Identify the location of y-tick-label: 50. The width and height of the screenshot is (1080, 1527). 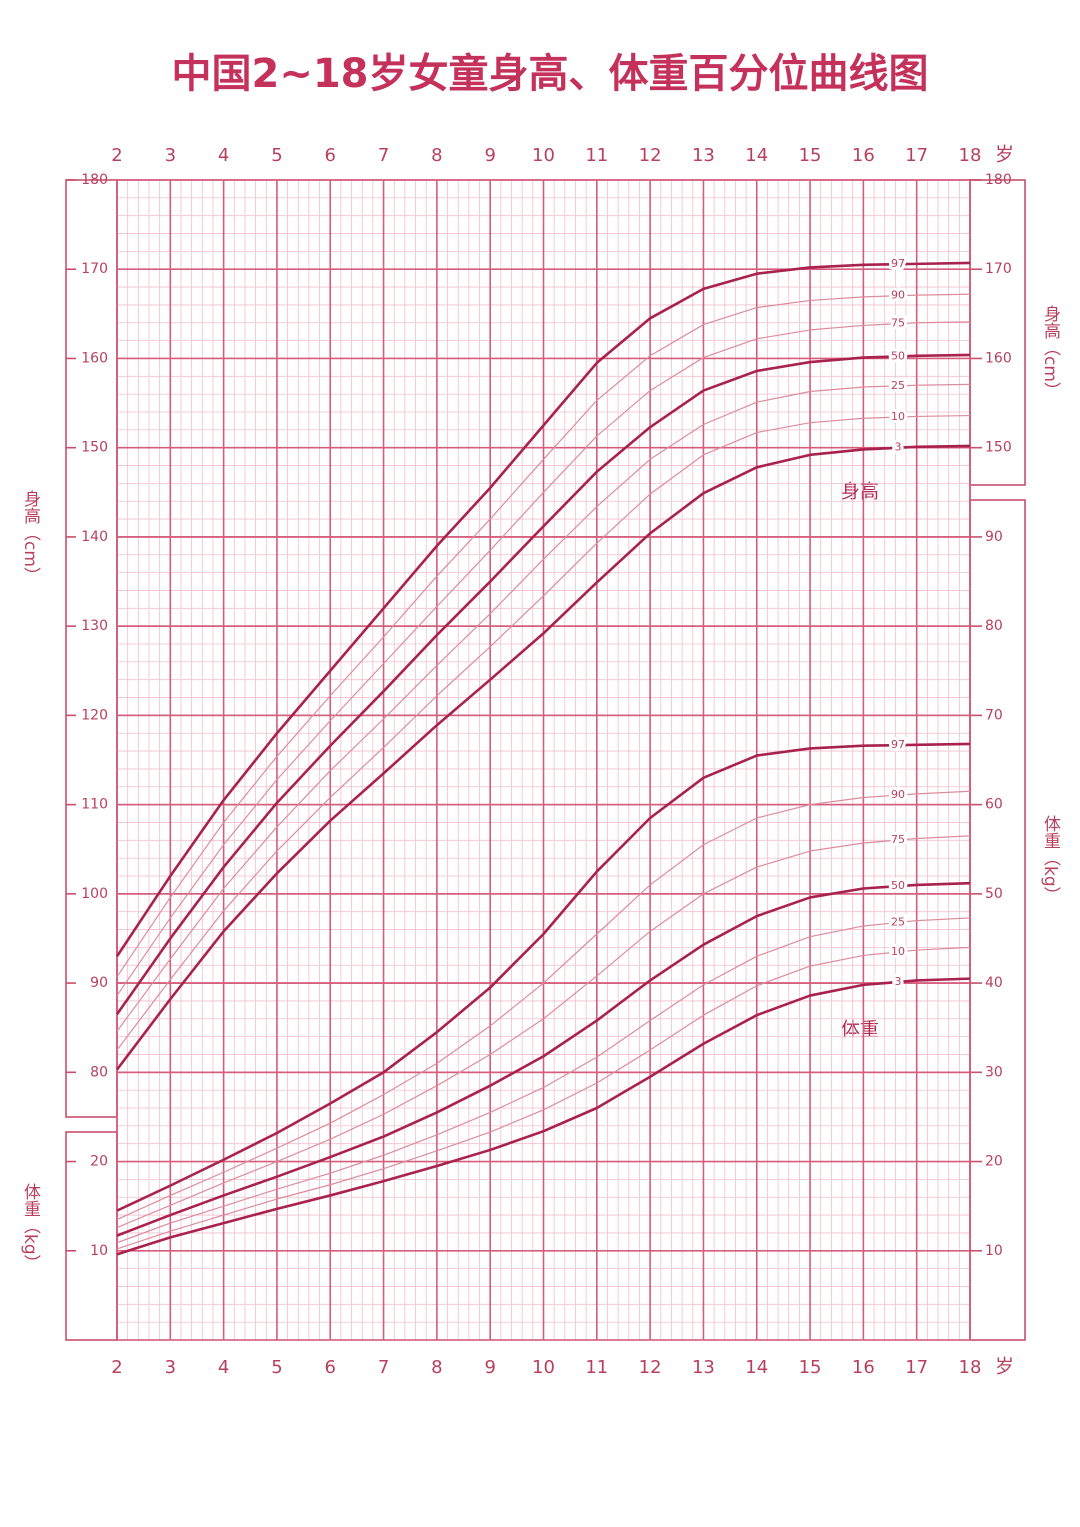
(994, 894).